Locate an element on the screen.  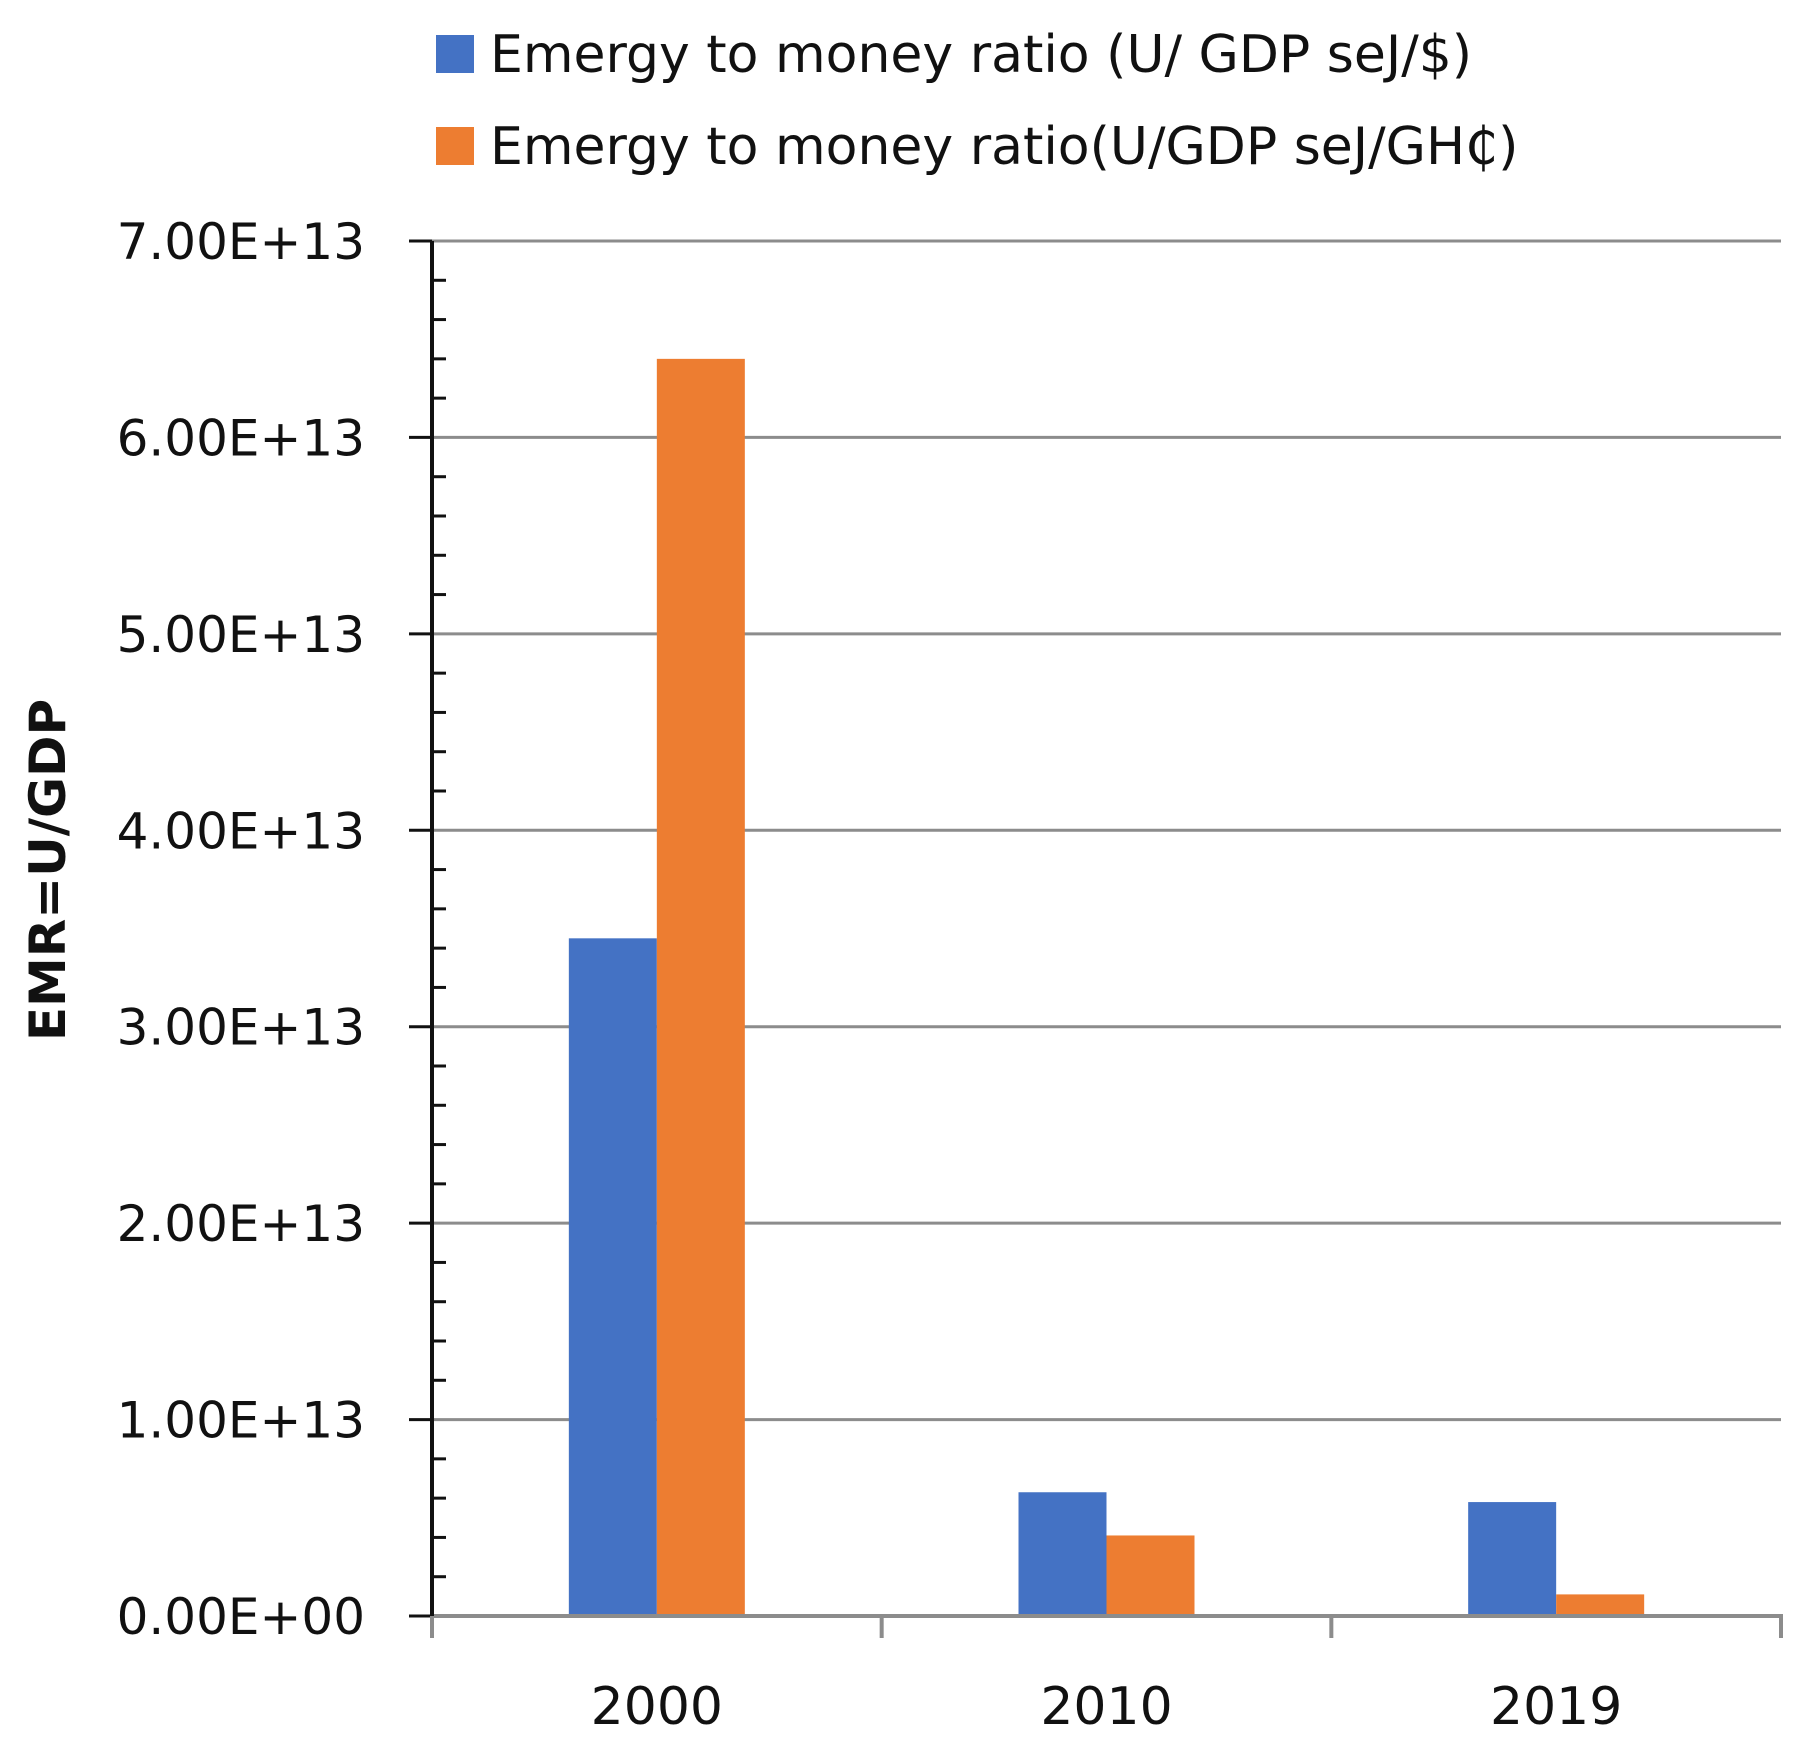
y-tick-label: 6.00E+13 is located at coordinates (241, 438).